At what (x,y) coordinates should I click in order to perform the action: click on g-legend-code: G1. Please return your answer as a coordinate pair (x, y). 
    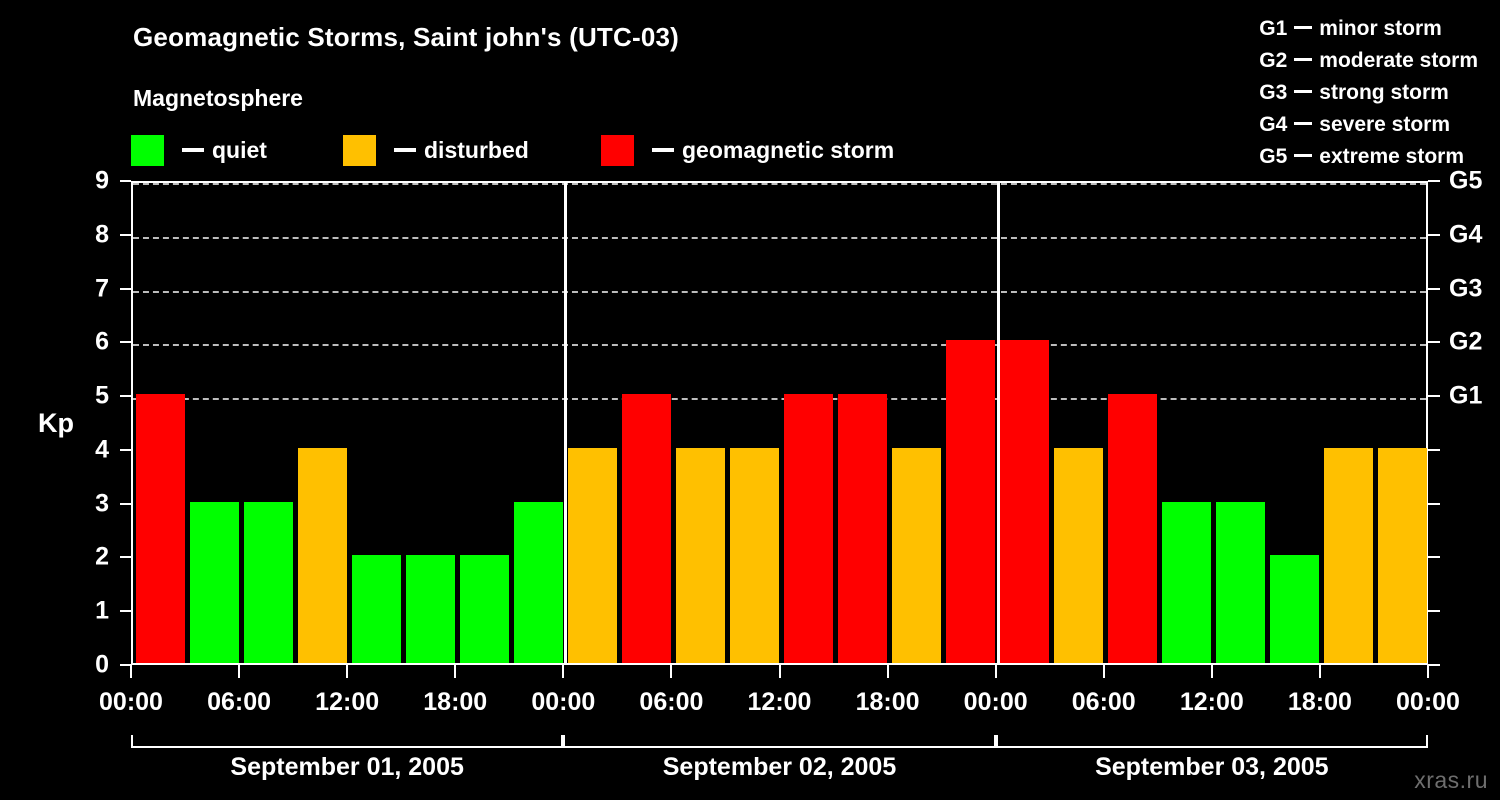
    Looking at the image, I should click on (1273, 28).